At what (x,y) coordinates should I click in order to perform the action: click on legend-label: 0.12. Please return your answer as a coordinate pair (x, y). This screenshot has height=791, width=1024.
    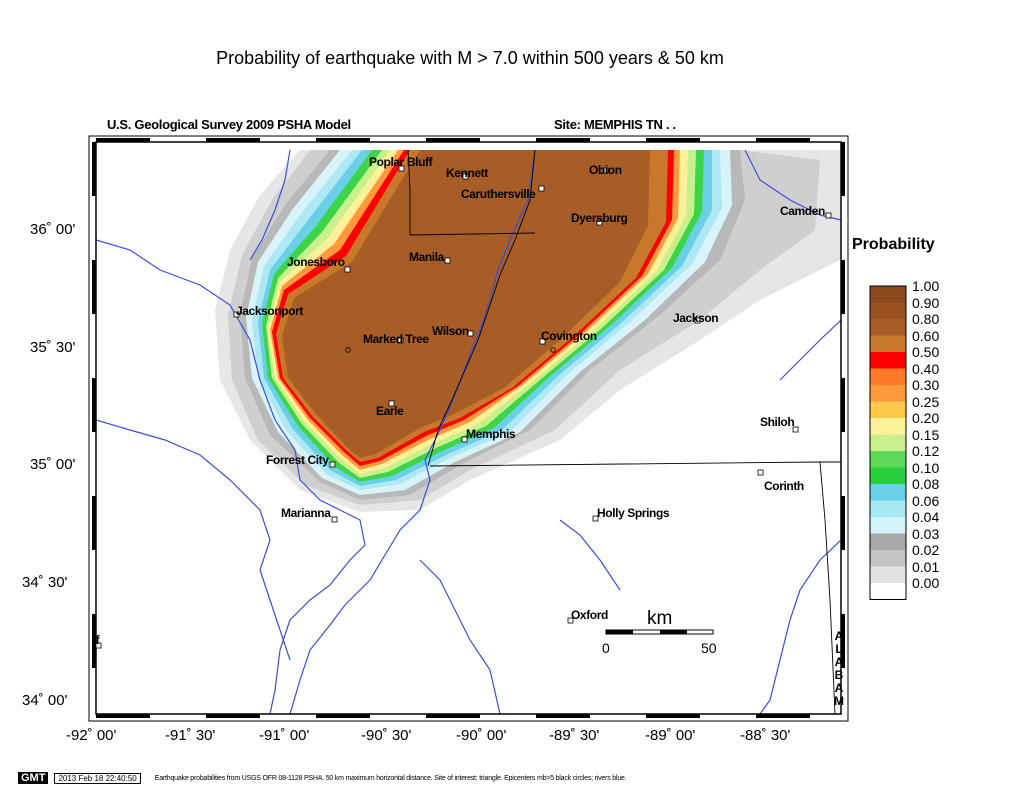
    Looking at the image, I should click on (926, 451).